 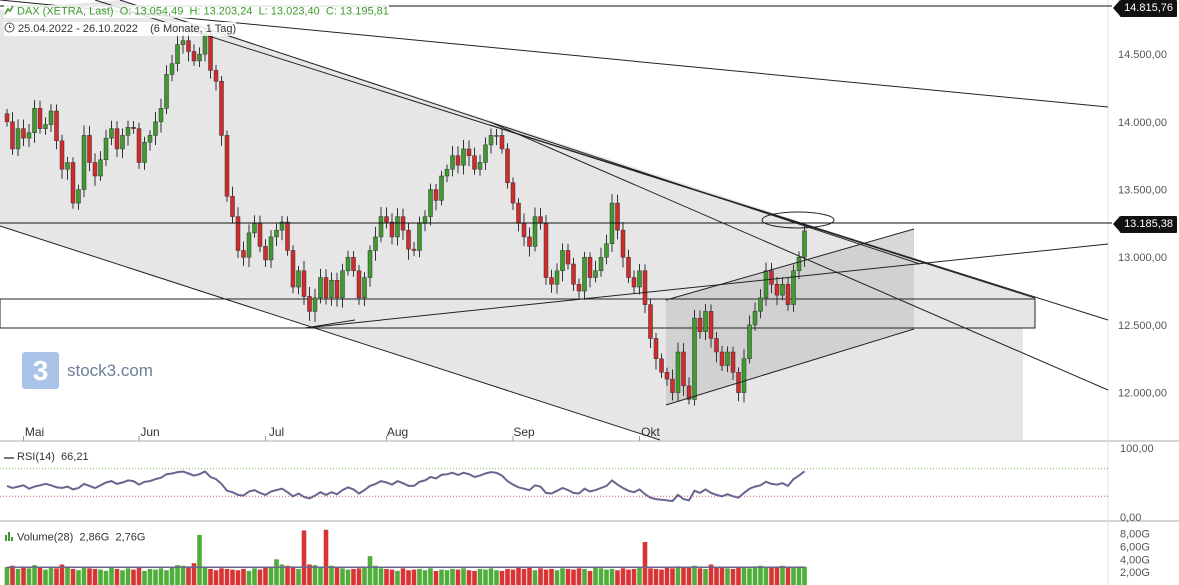 What do you see at coordinates (75, 457) in the screenshot?
I see `rsi-value: 66,21` at bounding box center [75, 457].